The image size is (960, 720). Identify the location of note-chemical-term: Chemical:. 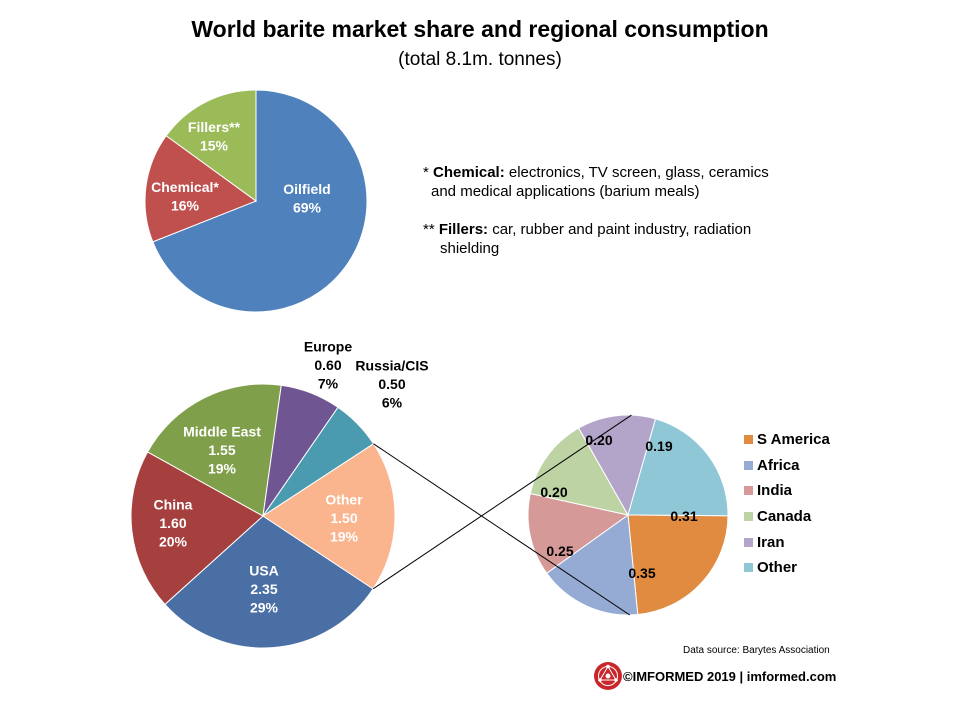
(469, 172).